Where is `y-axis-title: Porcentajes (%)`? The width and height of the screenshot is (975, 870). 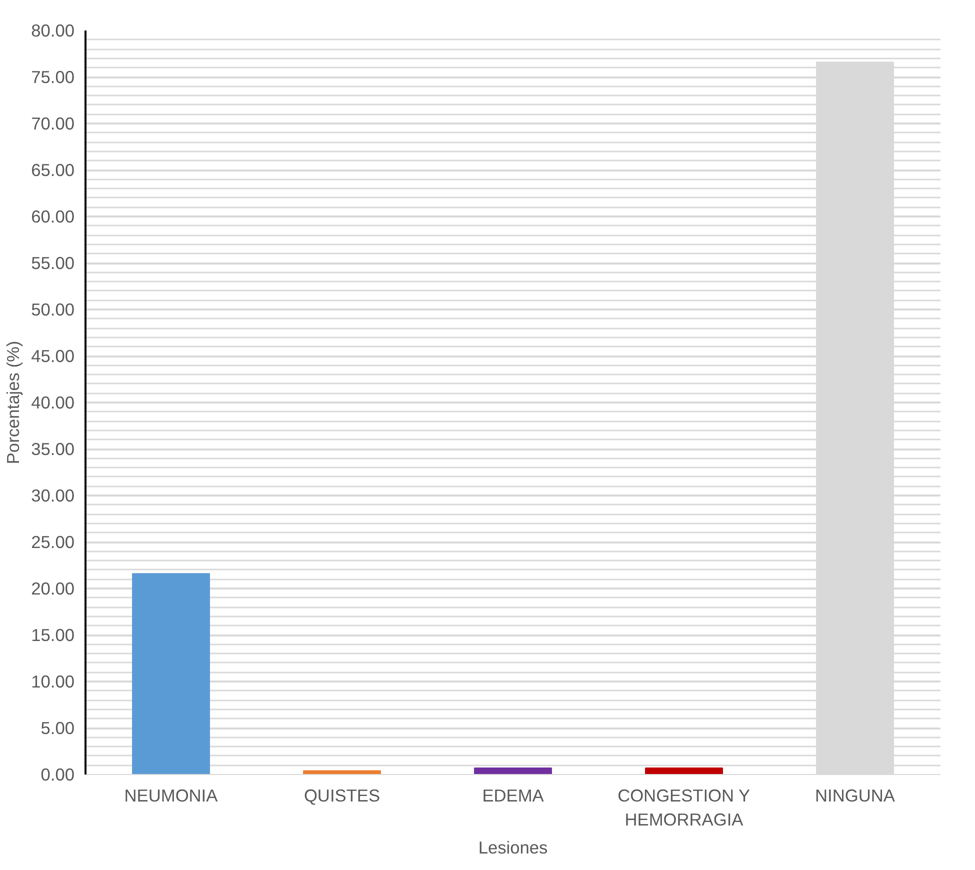
y-axis-title: Porcentajes (%) is located at coordinates (13, 402).